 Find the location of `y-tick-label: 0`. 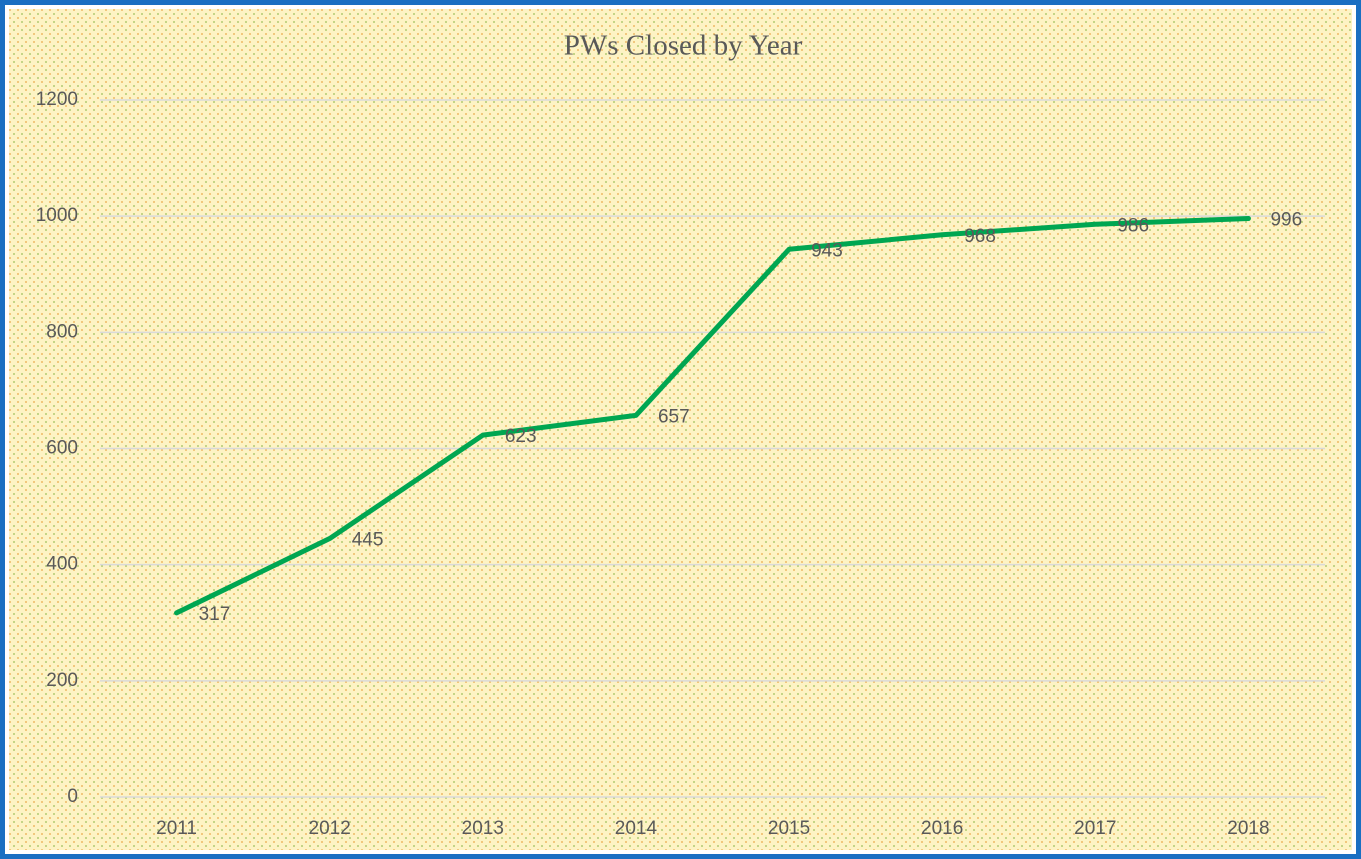

y-tick-label: 0 is located at coordinates (72, 796).